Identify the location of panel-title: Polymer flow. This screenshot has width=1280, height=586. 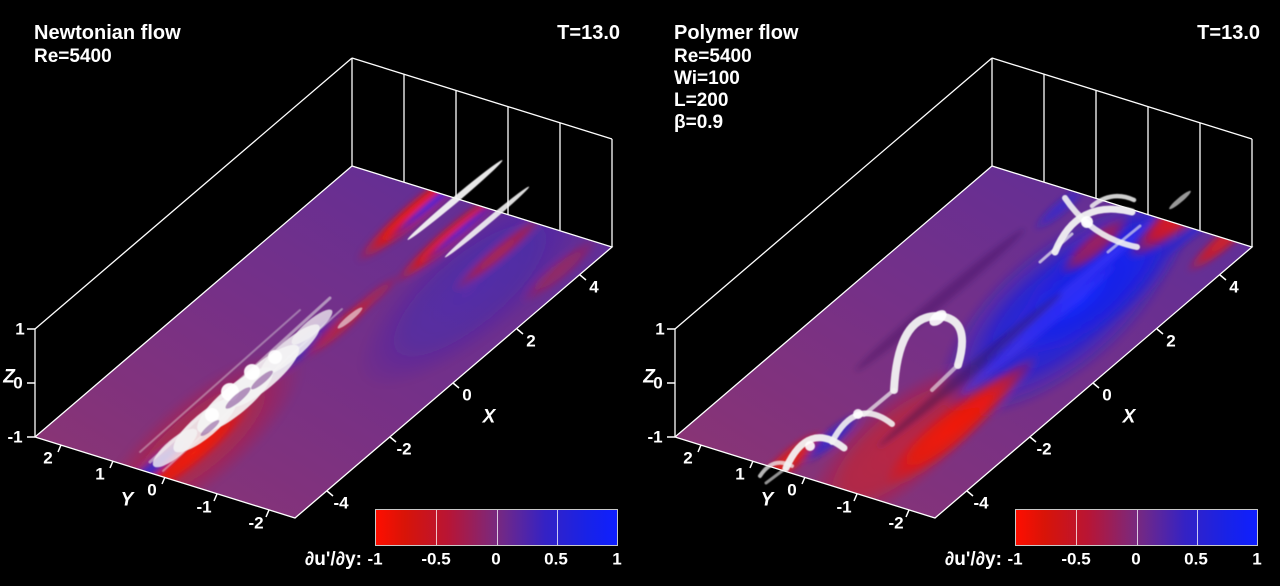
(736, 33).